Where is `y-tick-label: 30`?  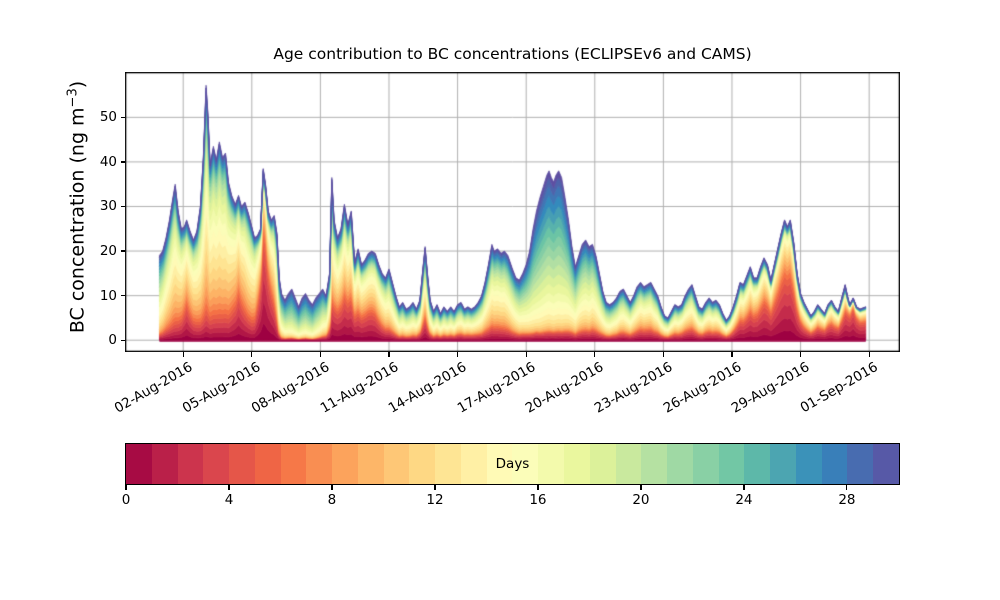
y-tick-label: 30 is located at coordinates (108, 206).